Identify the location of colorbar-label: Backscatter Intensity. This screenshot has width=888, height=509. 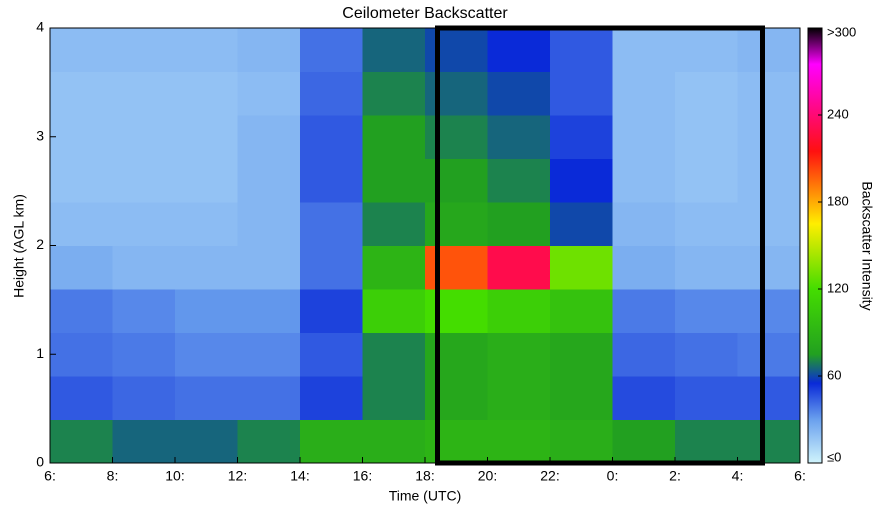
(867, 245).